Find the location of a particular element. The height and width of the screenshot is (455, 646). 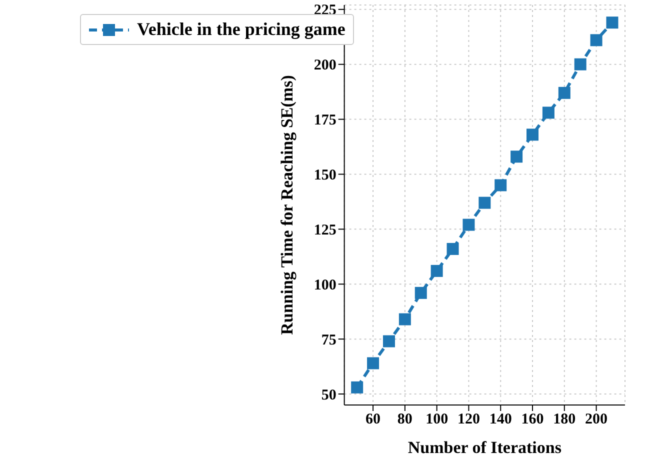

x-tick-label: 140 is located at coordinates (500, 420).